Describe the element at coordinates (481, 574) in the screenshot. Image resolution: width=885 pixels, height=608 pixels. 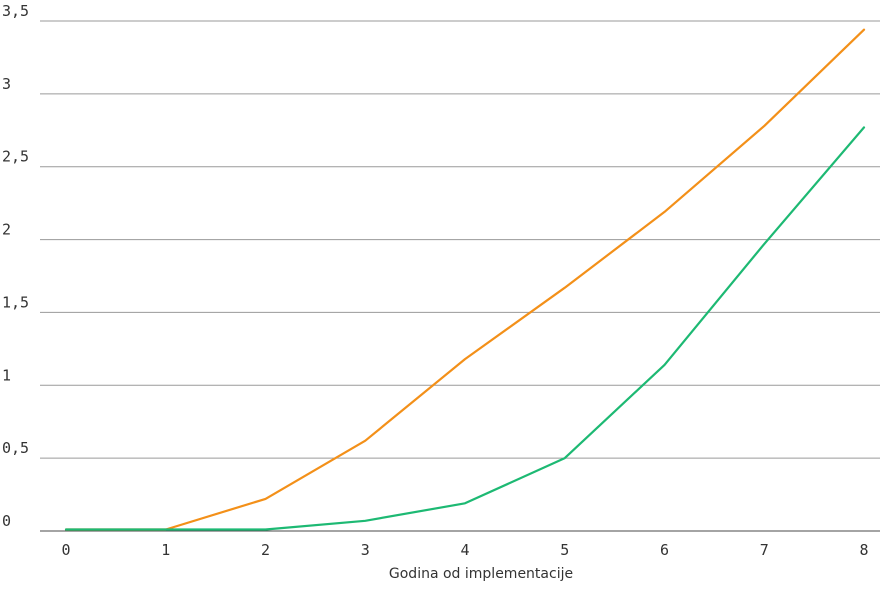
I see `x-axis-label: Godina od implementacije` at that location.